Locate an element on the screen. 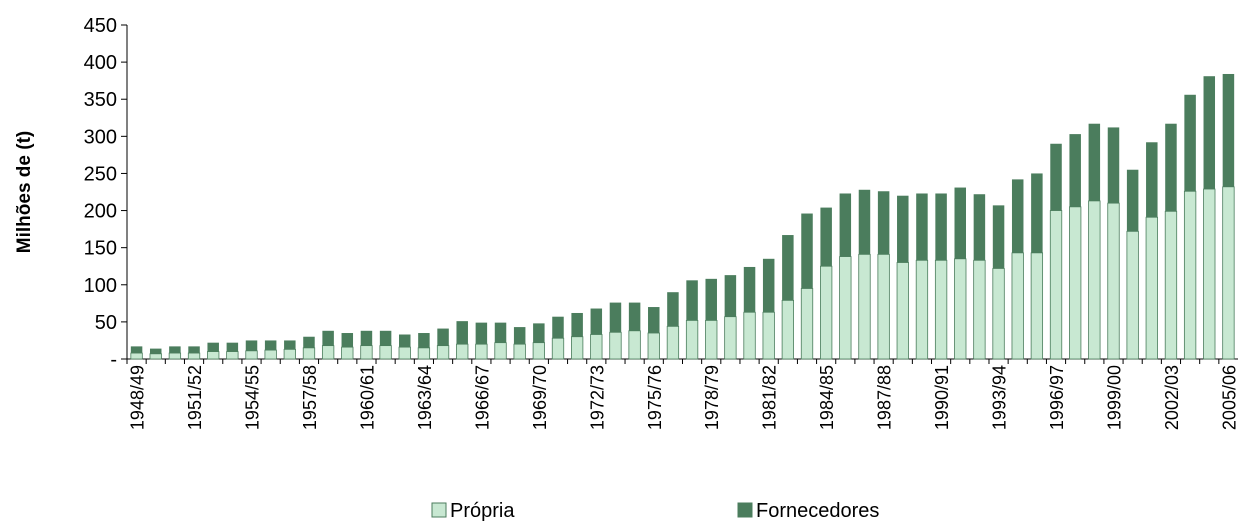 Image resolution: width=1239 pixels, height=530 pixels. x-tick-label: 1984/85 is located at coordinates (827, 397).